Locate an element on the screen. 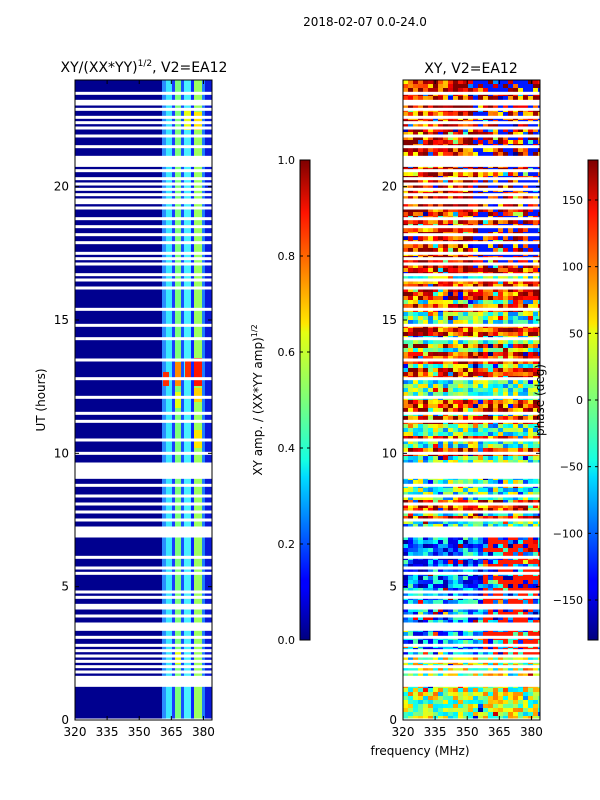 The width and height of the screenshot is (600, 800). amplitude-flag-line is located at coordinates (143, 624).